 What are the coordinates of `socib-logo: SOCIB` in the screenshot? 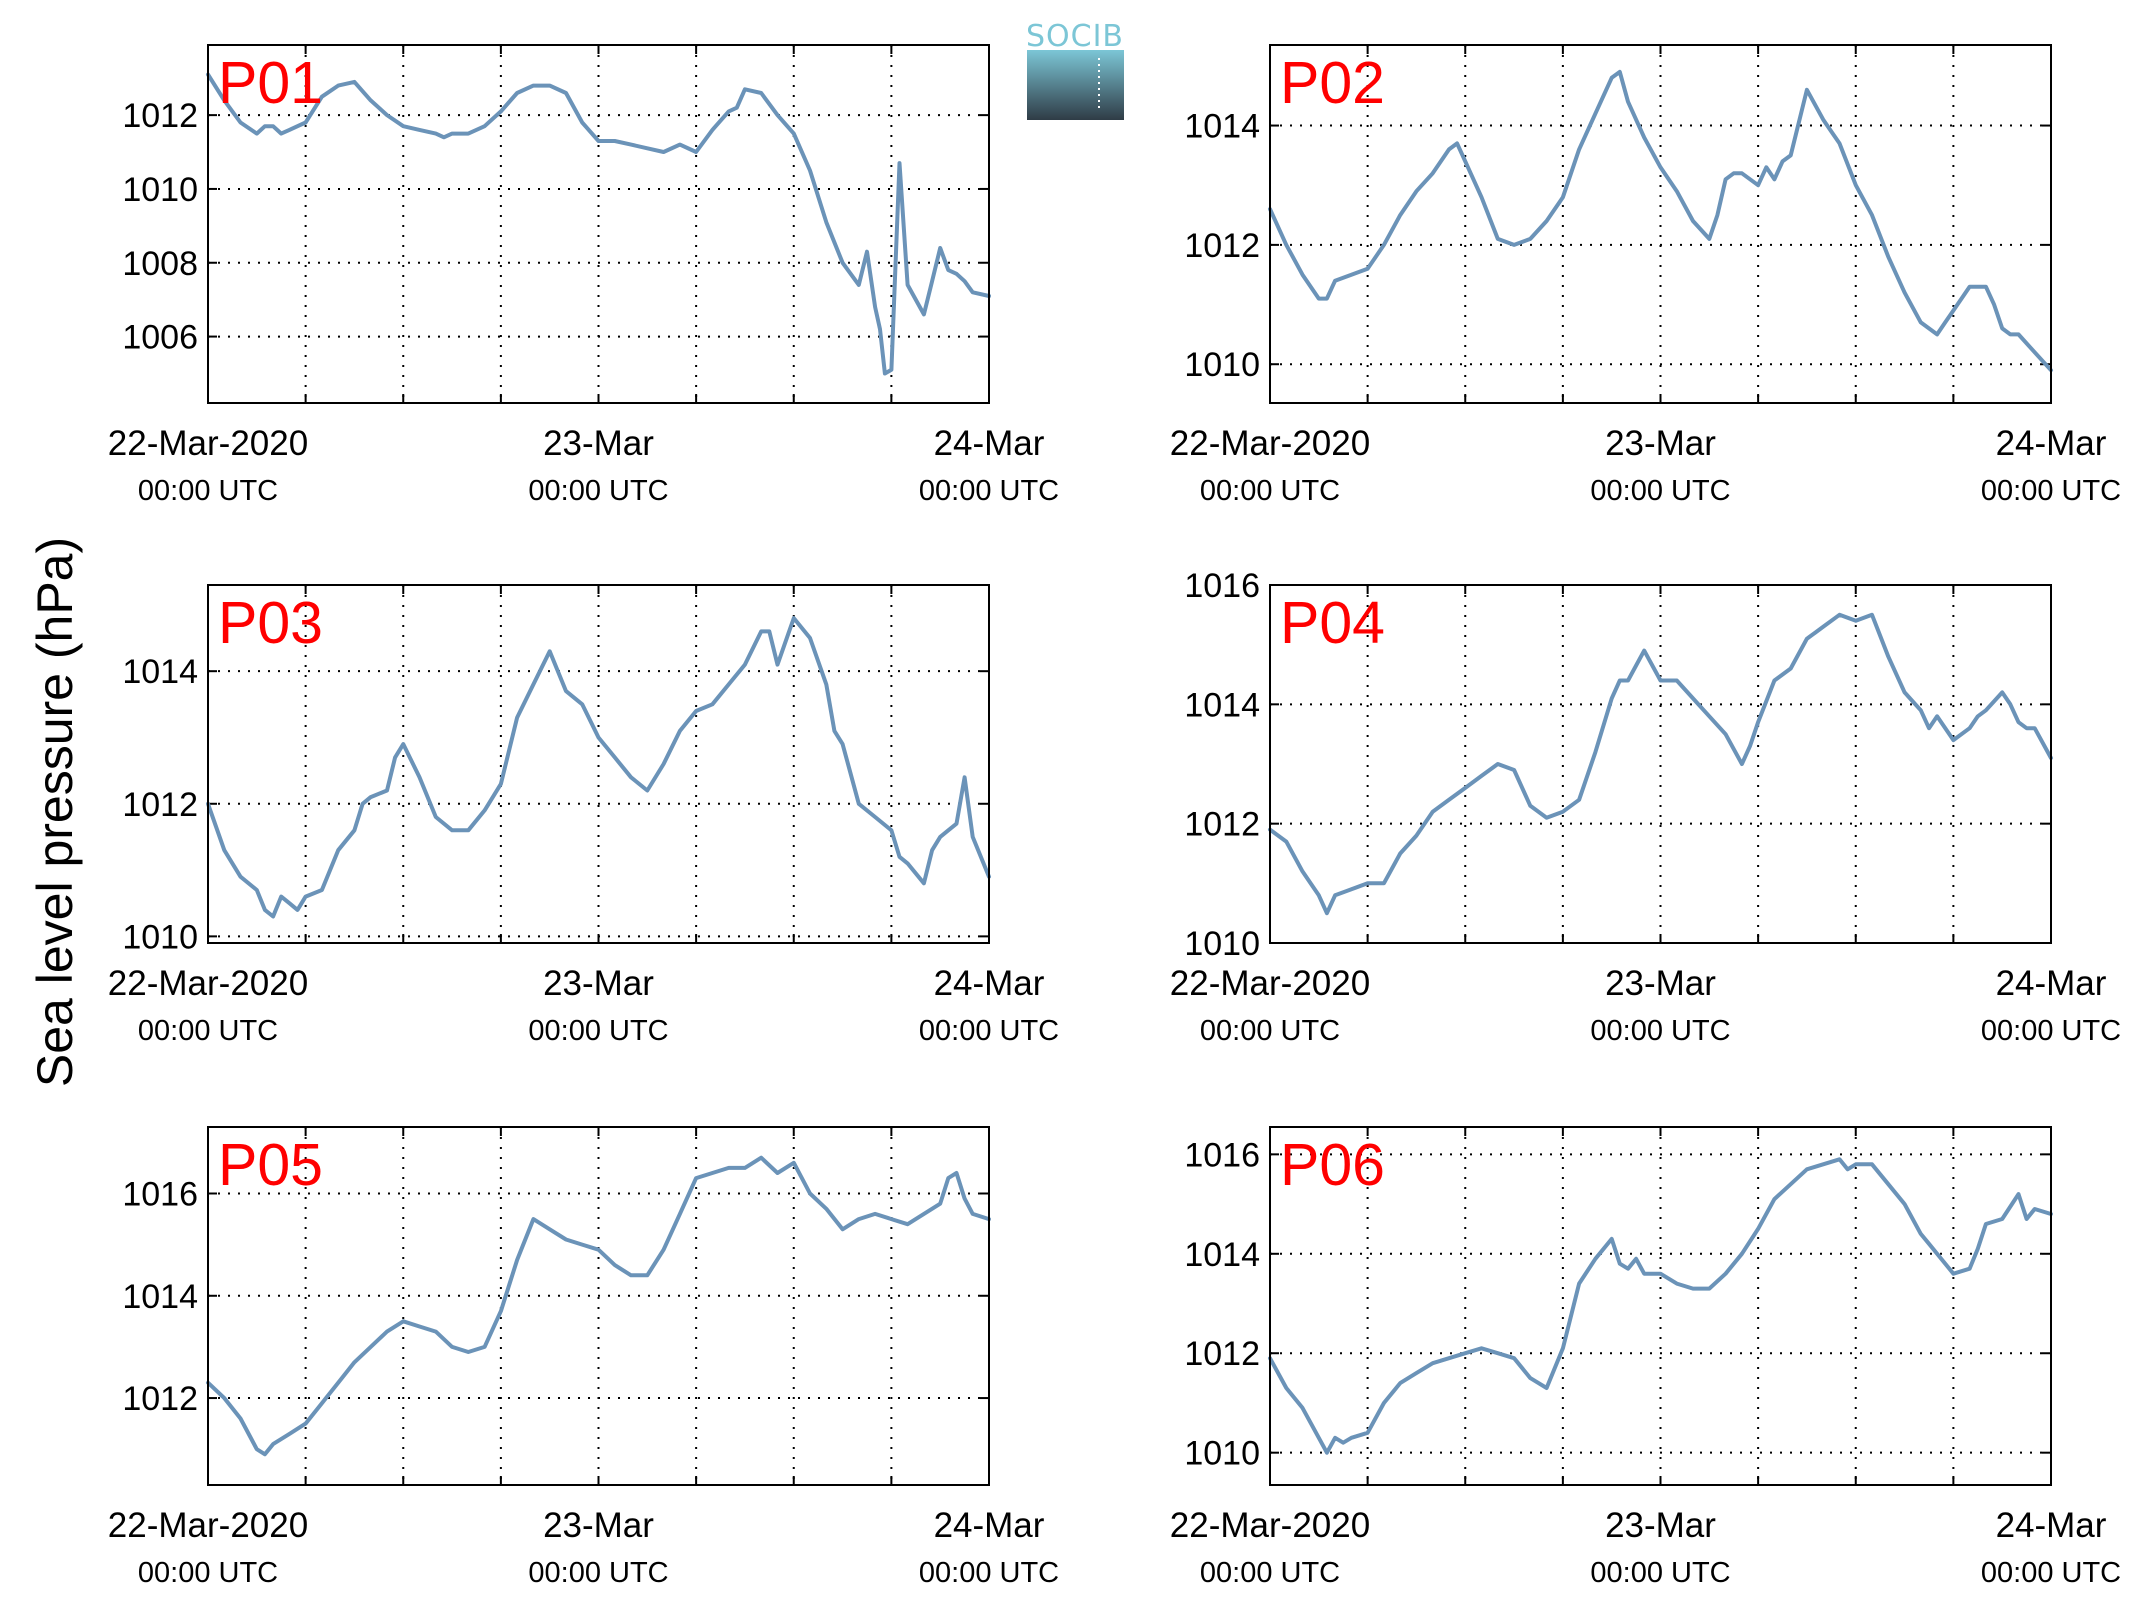 It's located at (1075, 69).